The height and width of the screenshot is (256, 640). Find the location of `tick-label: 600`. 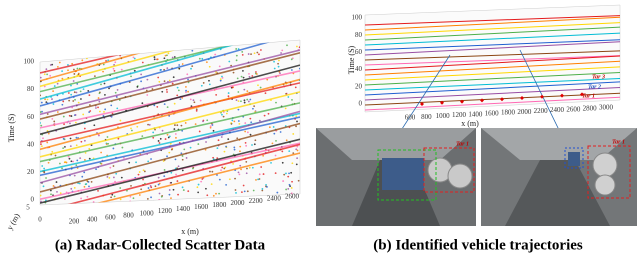

tick-label: 600 is located at coordinates (110, 217).